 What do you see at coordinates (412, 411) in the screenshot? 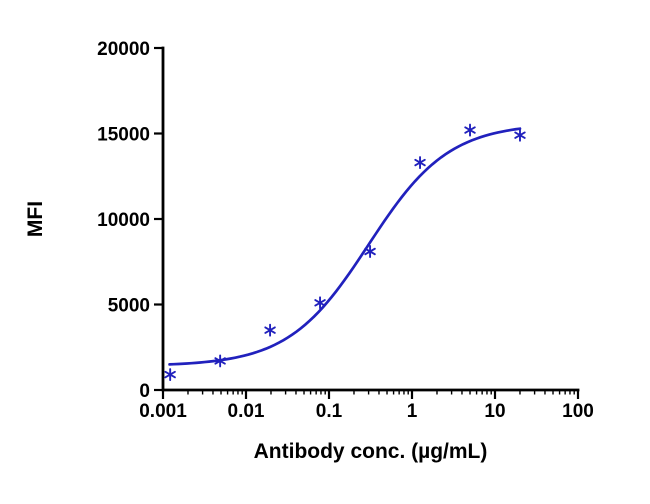
I see `x-tick-label: 1` at bounding box center [412, 411].